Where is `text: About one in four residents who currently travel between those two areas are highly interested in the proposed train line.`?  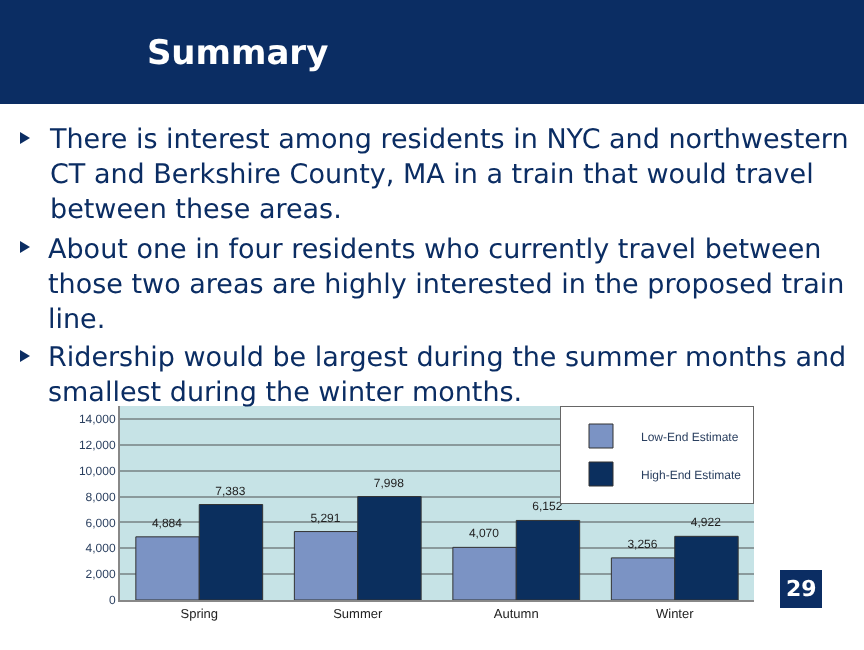
text: About one in four residents who currently travel between those two areas are highly interested in the proposed train line. is located at coordinates (446, 285).